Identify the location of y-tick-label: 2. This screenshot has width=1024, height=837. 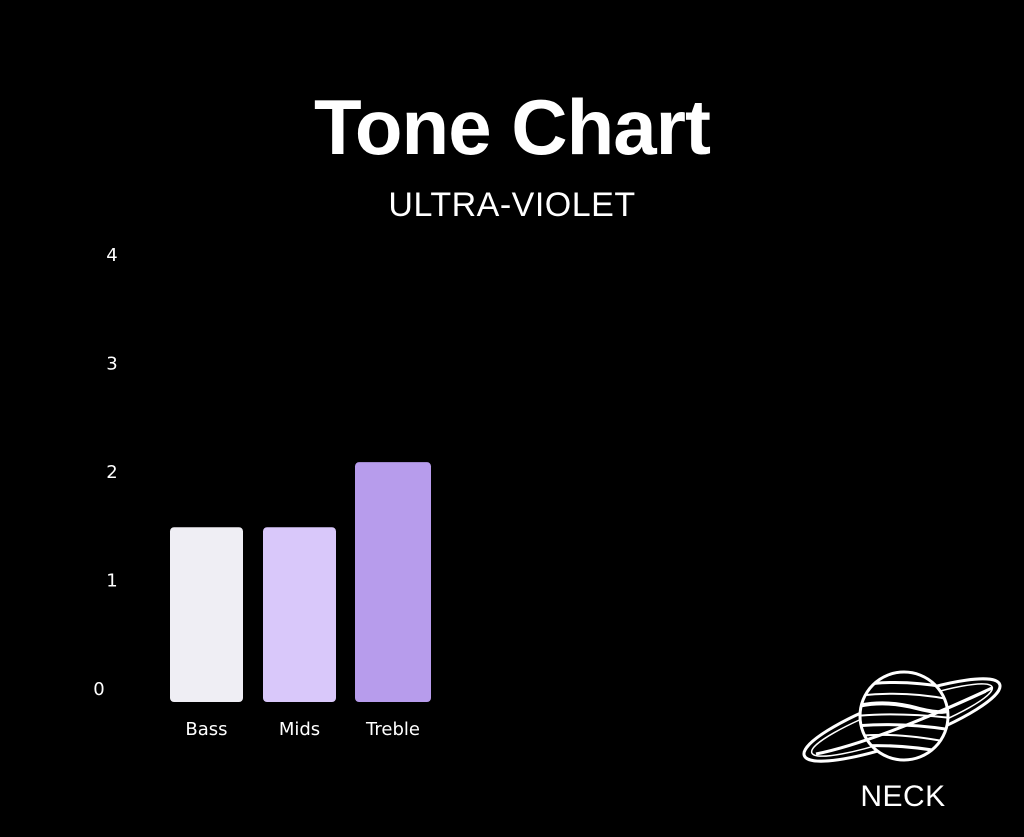
(111, 472).